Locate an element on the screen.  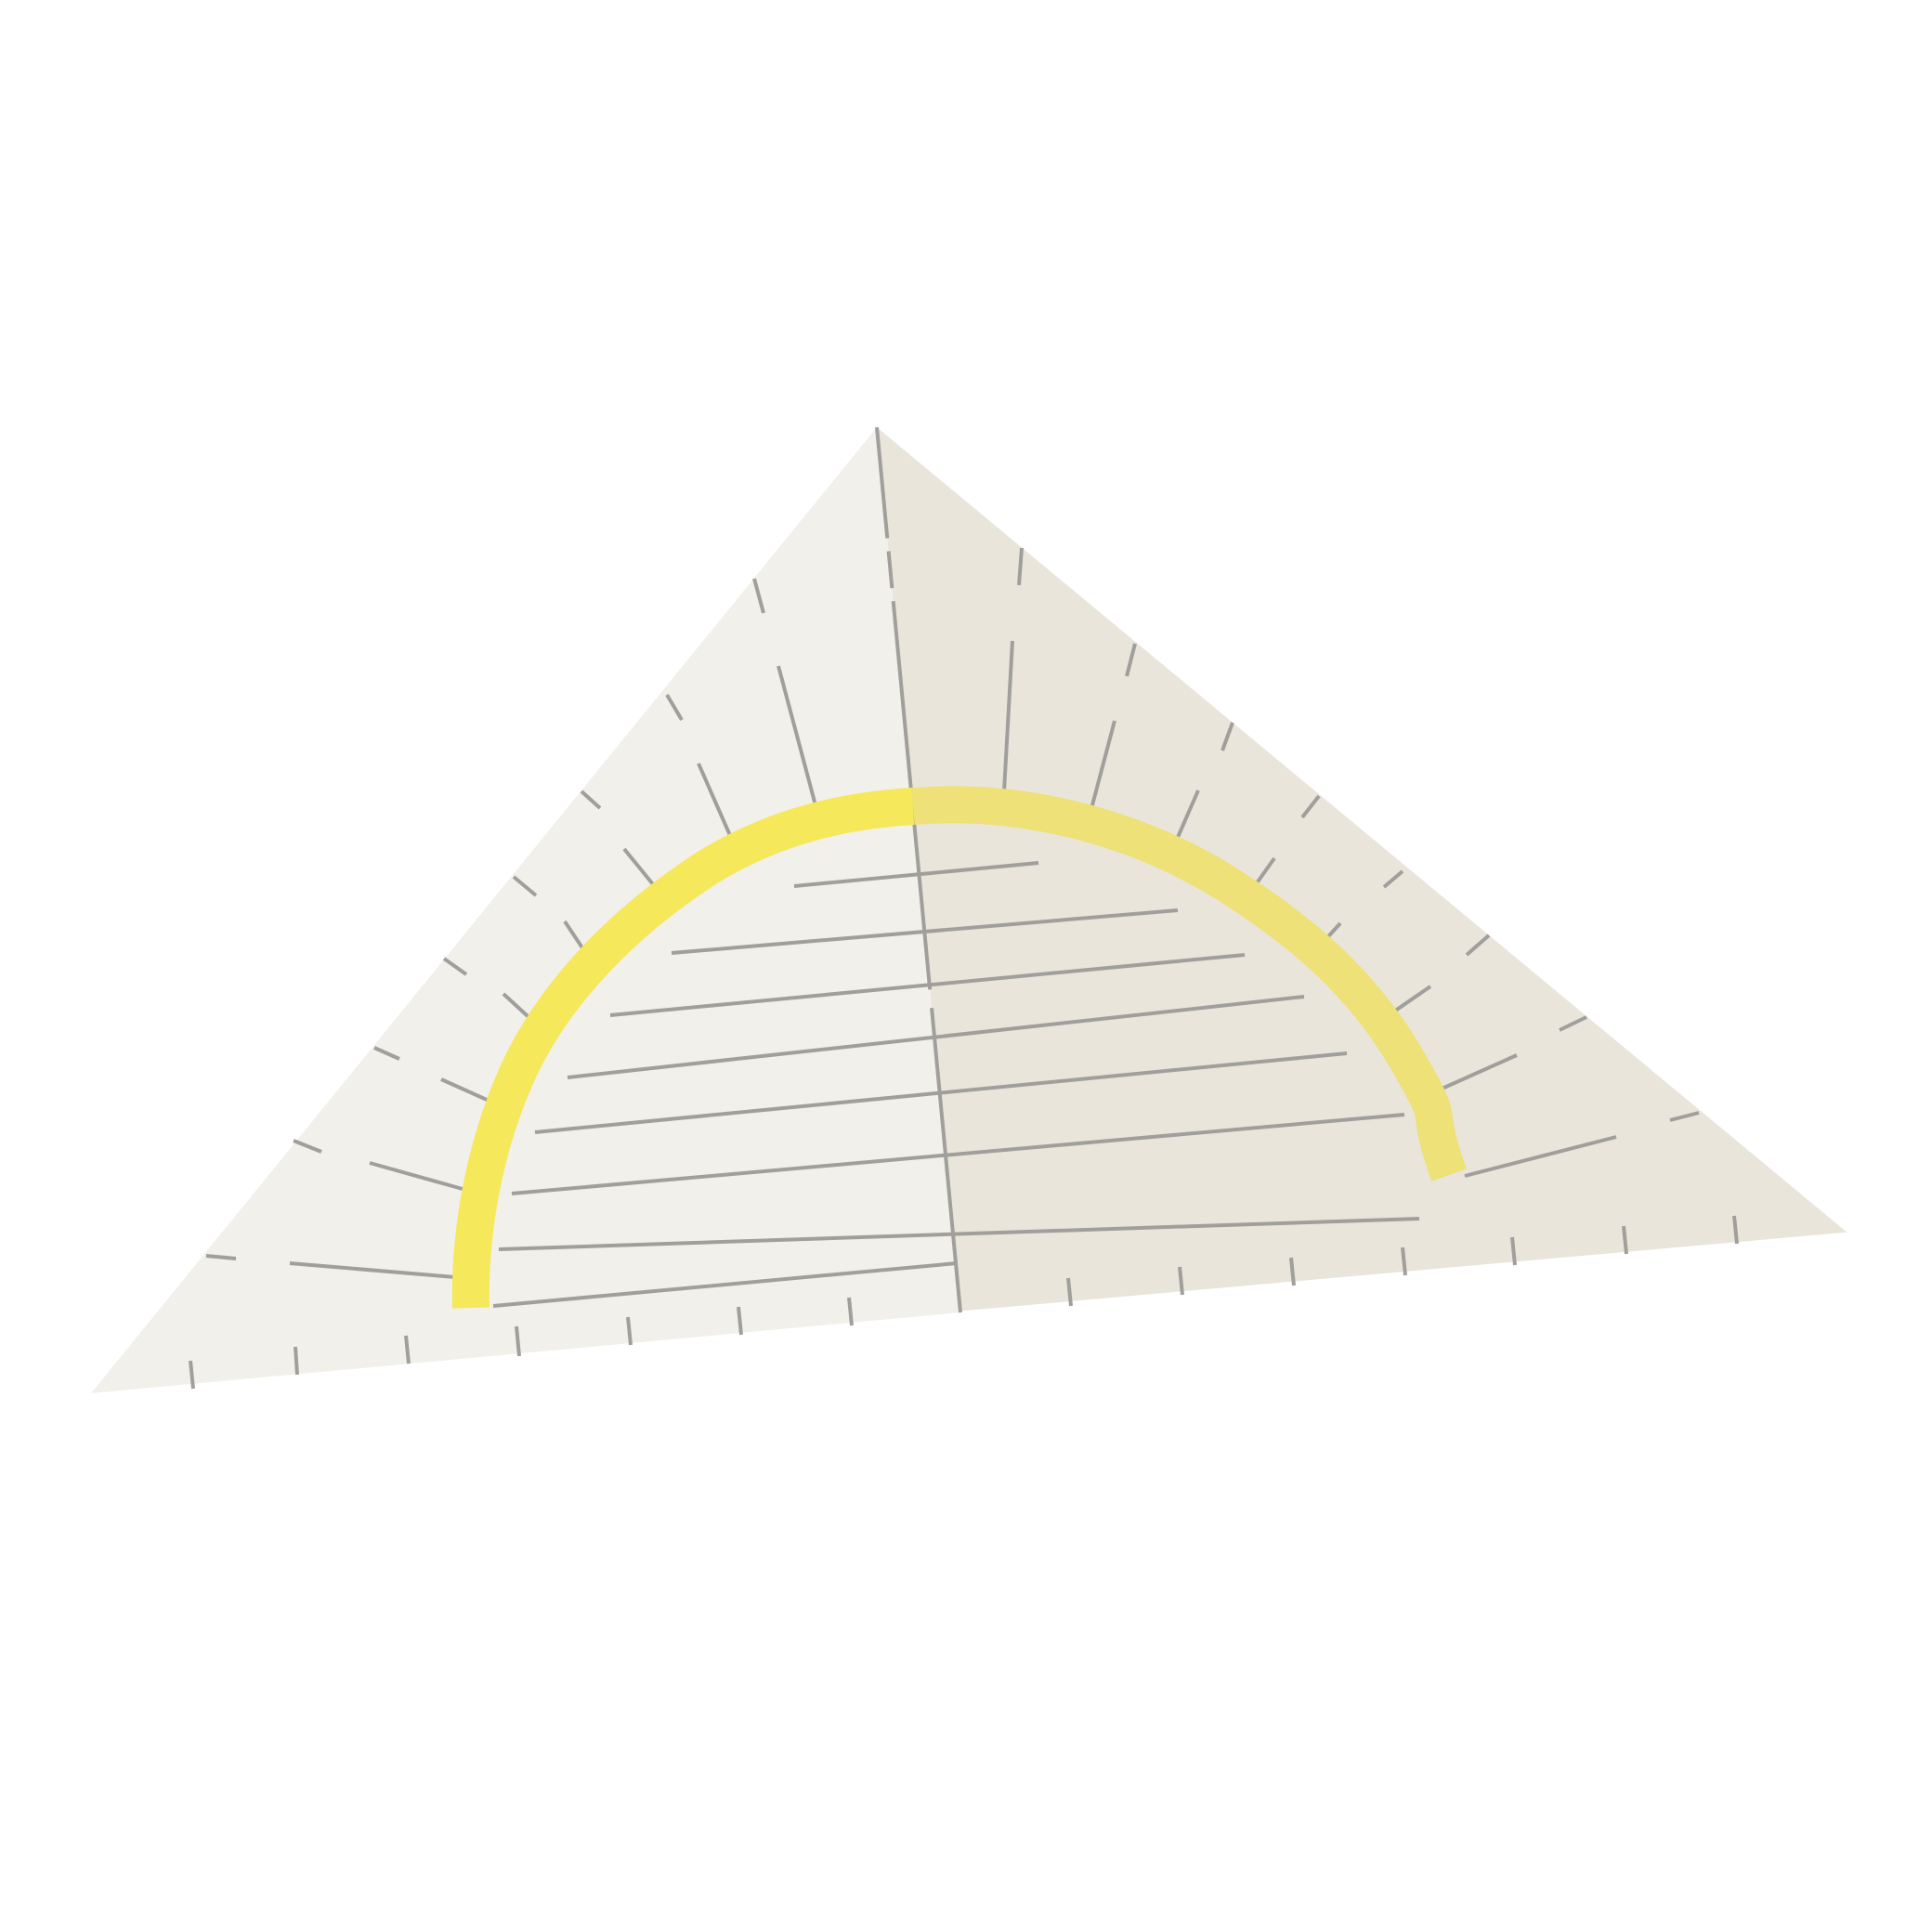
protractor-arc-right-half is located at coordinates (1189, 984).